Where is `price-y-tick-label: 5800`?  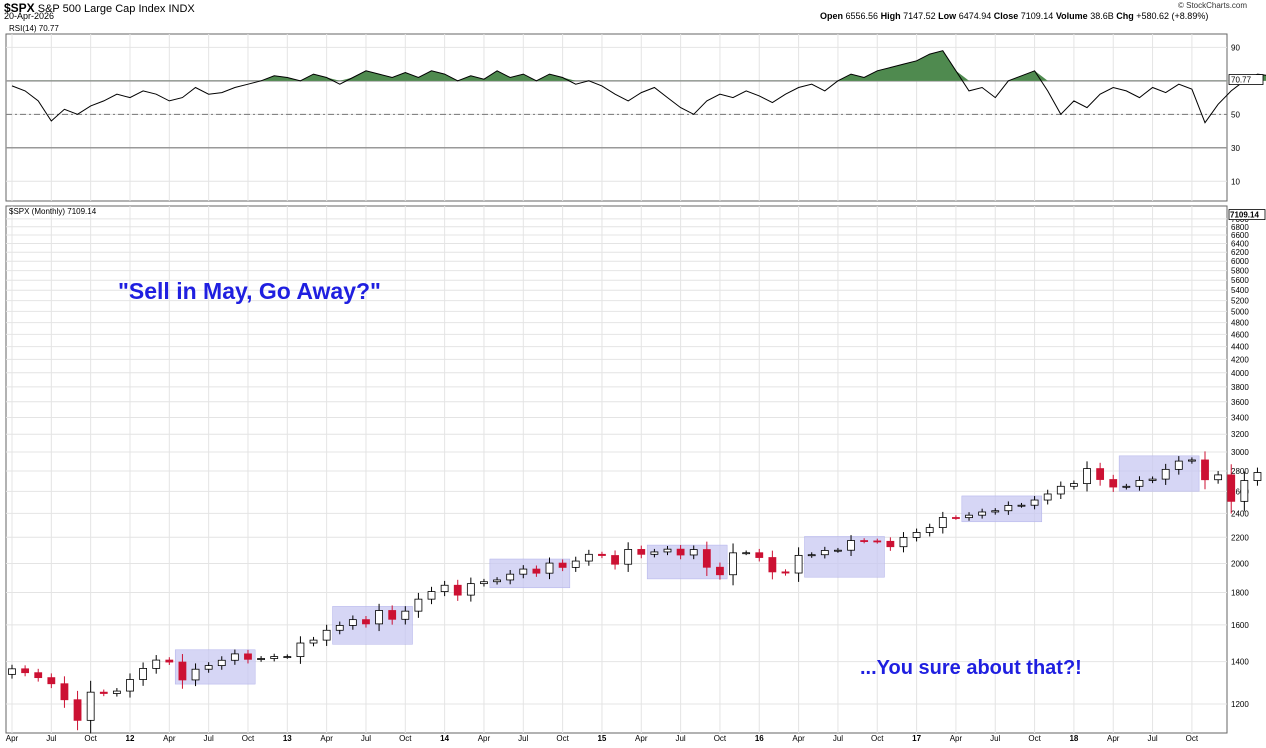 price-y-tick-label: 5800 is located at coordinates (1240, 271).